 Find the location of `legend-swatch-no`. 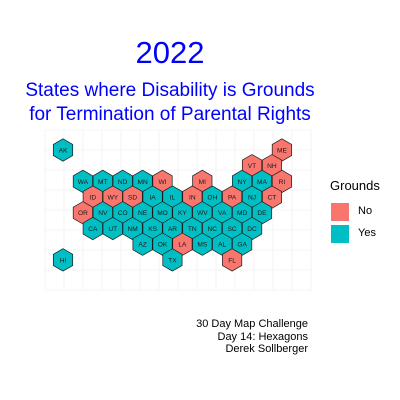

legend-swatch-no is located at coordinates (340, 212).